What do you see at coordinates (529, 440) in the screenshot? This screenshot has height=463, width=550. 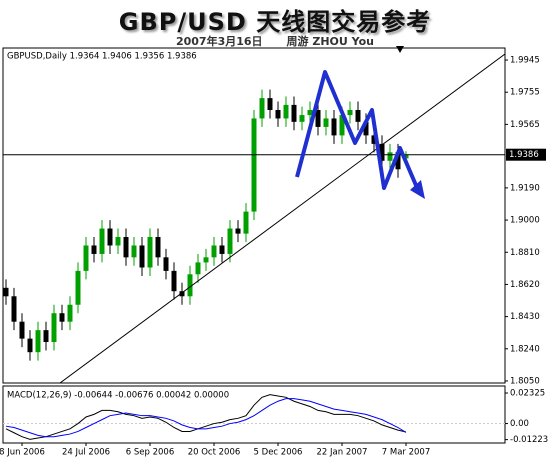 I see `macd-y-tick-label: -0.01223` at bounding box center [529, 440].